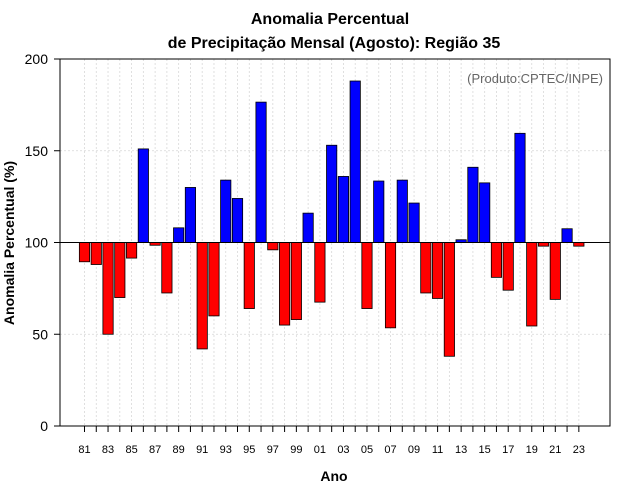  Describe the element at coordinates (108, 450) in the screenshot. I see `x-tick-label: 83` at that location.